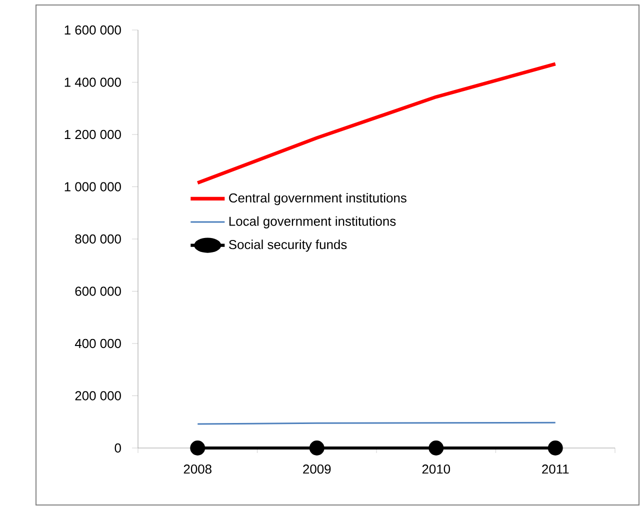 This screenshot has height=507, width=642. Describe the element at coordinates (436, 469) in the screenshot. I see `x-tick-label: 2010` at that location.